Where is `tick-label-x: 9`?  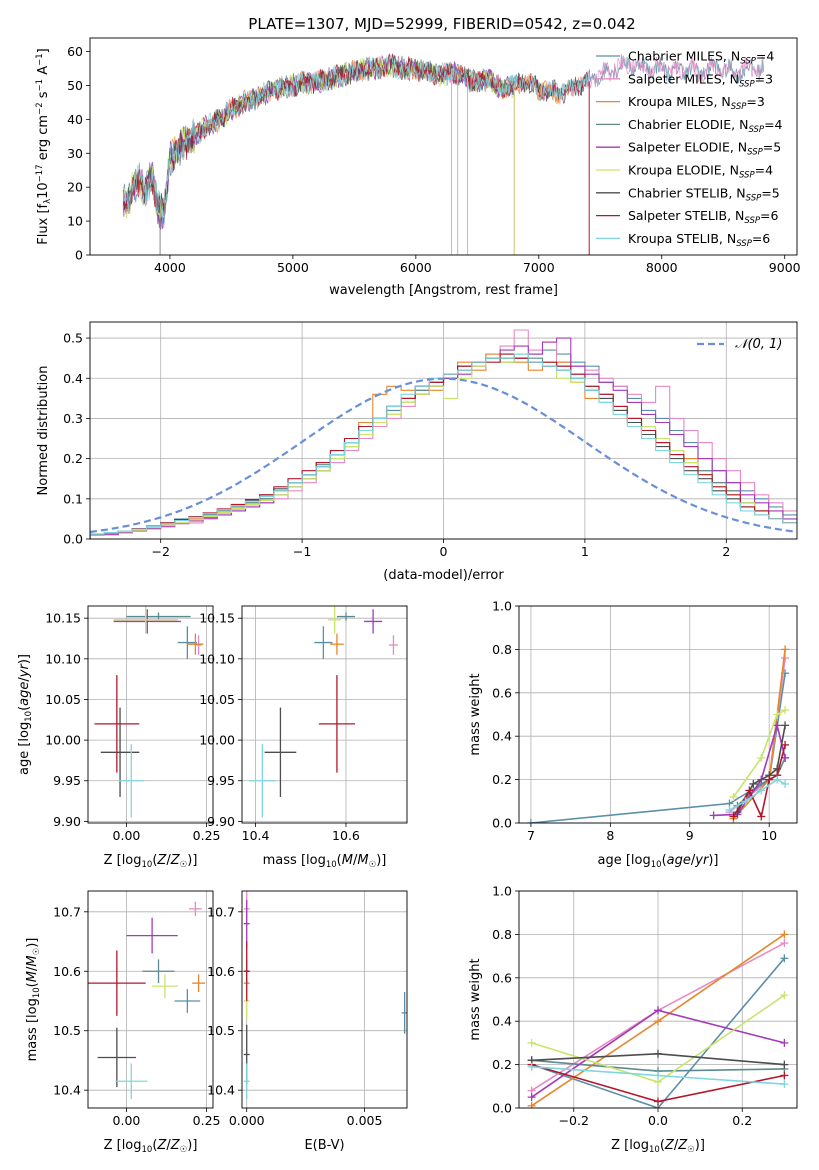
tick-label-x: 9 is located at coordinates (690, 835).